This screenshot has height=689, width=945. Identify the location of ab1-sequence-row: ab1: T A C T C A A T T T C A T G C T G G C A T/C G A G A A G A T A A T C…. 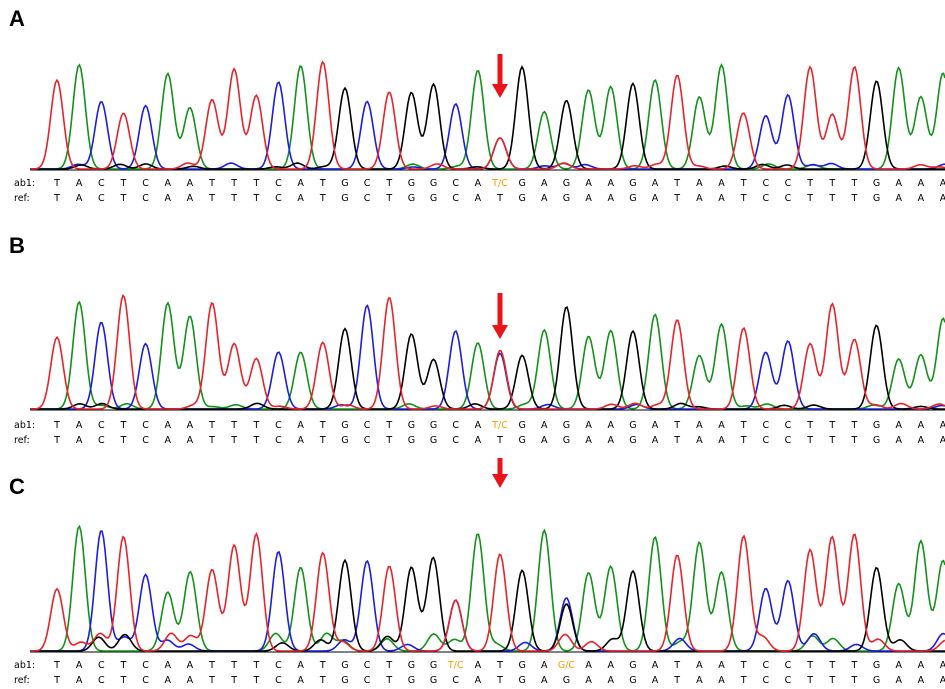
(472, 425).